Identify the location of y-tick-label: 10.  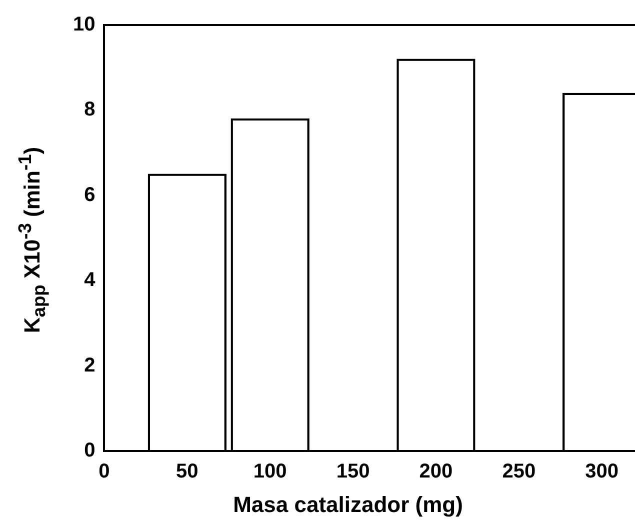
(84, 25).